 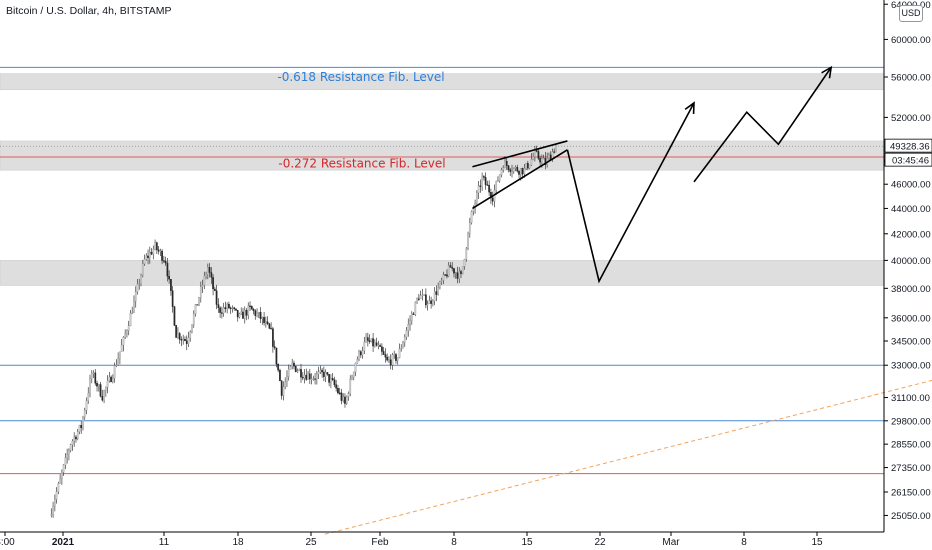 What do you see at coordinates (911, 366) in the screenshot?
I see `y-tick-label: 33000.00` at bounding box center [911, 366].